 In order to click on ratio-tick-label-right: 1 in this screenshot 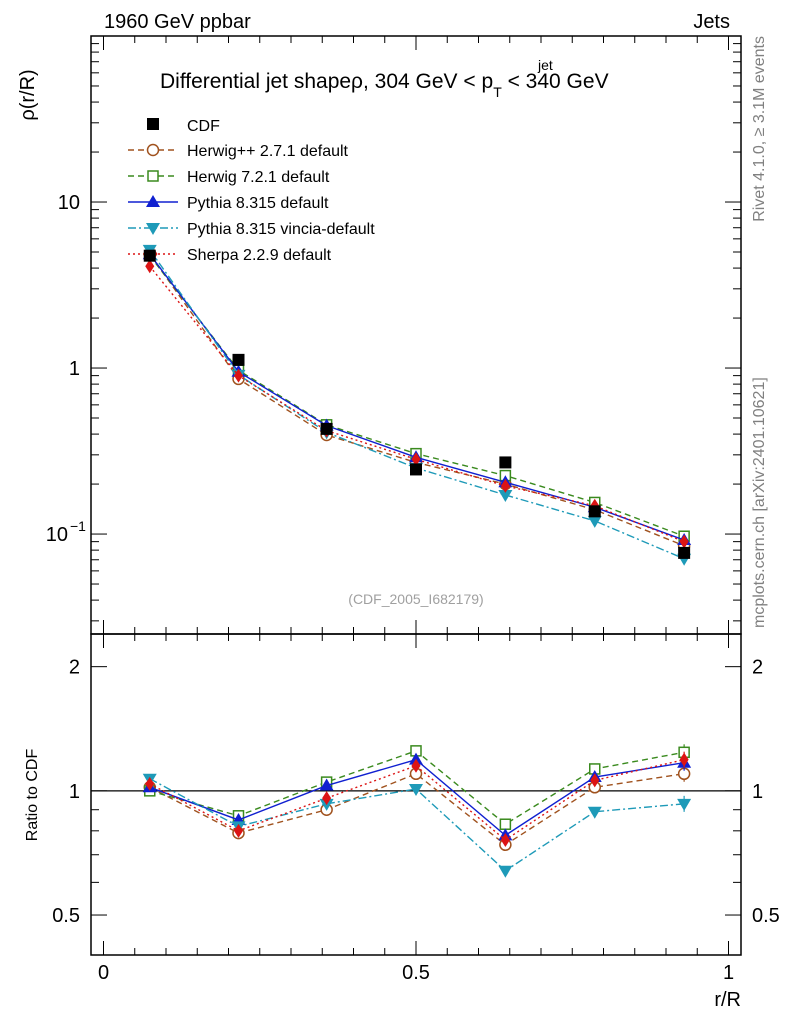, I will do `click(757, 792)`.